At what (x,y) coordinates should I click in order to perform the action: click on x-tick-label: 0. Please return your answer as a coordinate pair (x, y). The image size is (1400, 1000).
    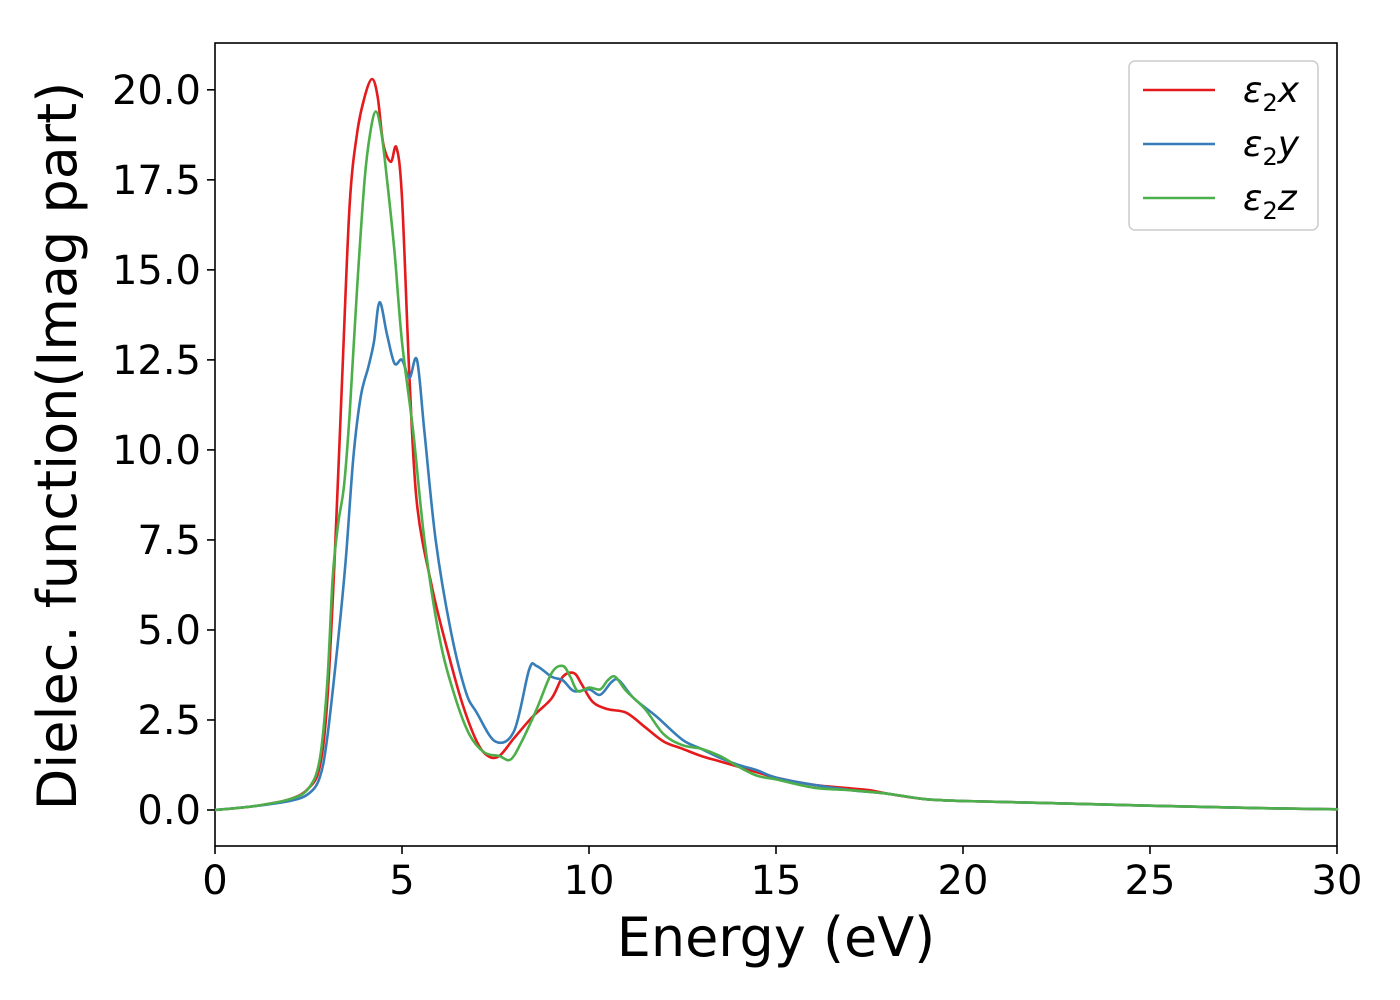
    Looking at the image, I should click on (214, 881).